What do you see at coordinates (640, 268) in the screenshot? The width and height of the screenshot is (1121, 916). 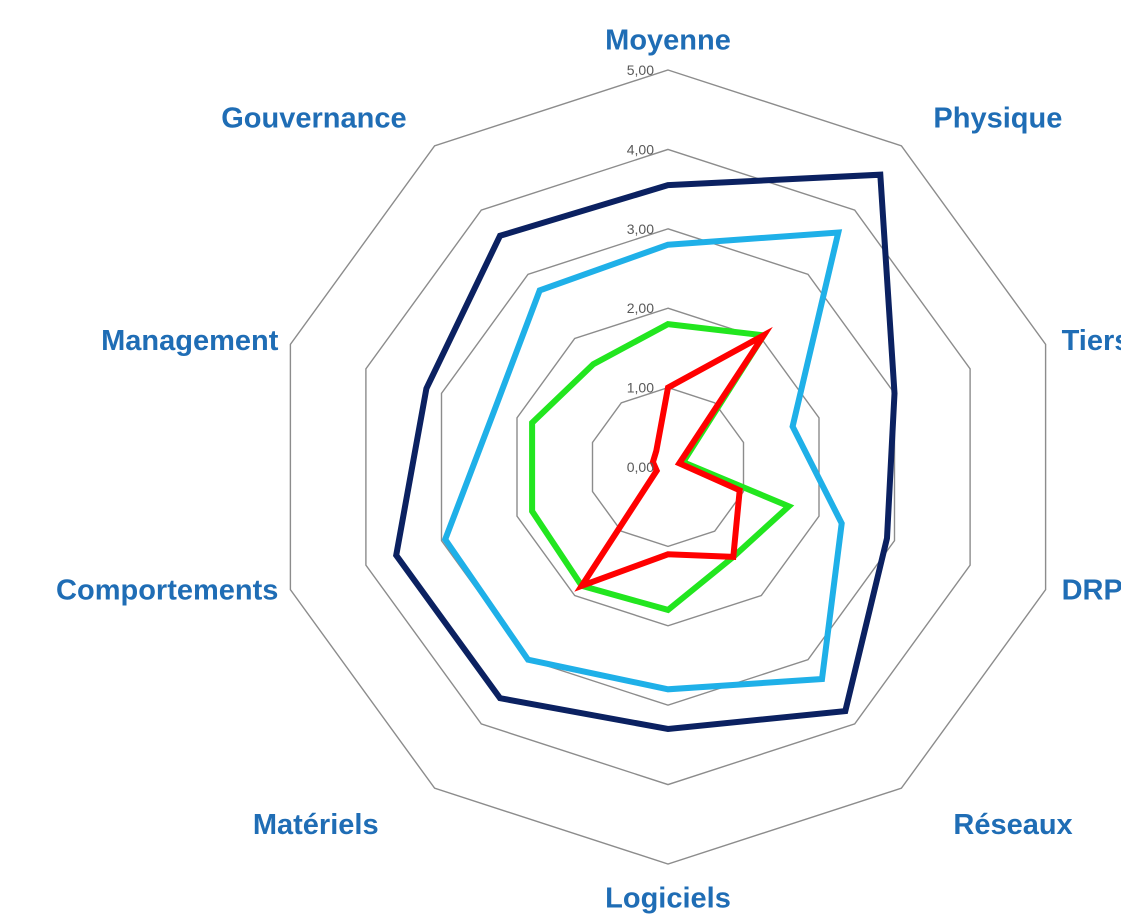 I see `radial-tick-labels: 0,00 1,00 2,00 3,00 4,00 5,00` at bounding box center [640, 268].